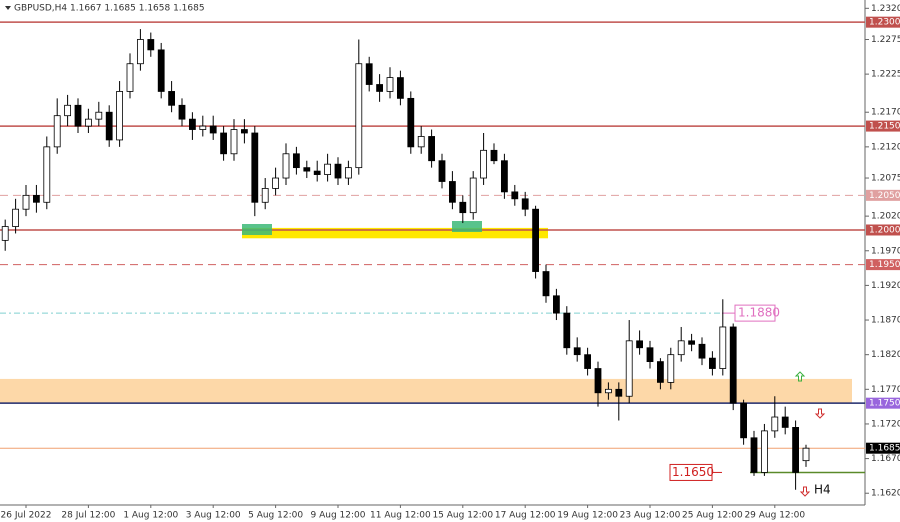 The height and width of the screenshot is (522, 900). Describe the element at coordinates (400, 516) in the screenshot. I see `x-tick-label: 11 Aug 12:00` at that location.